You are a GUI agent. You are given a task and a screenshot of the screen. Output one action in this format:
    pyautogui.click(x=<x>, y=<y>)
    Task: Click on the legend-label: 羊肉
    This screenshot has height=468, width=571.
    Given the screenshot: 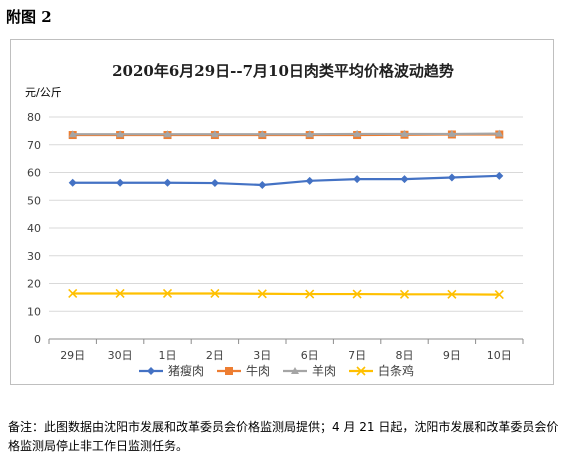 What is the action you would take?
    pyautogui.click(x=324, y=370)
    